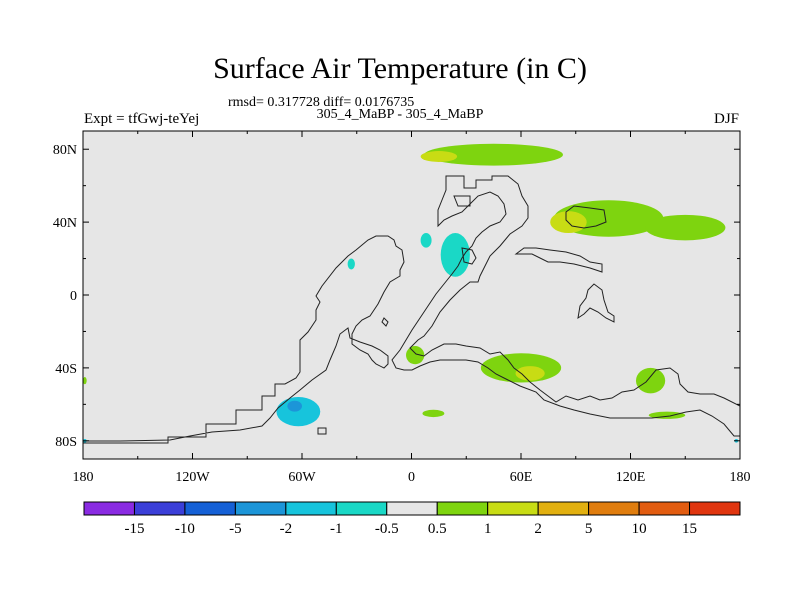 The height and width of the screenshot is (600, 800). What do you see at coordinates (589, 529) in the screenshot?
I see `colorbar-label: 5` at bounding box center [589, 529].